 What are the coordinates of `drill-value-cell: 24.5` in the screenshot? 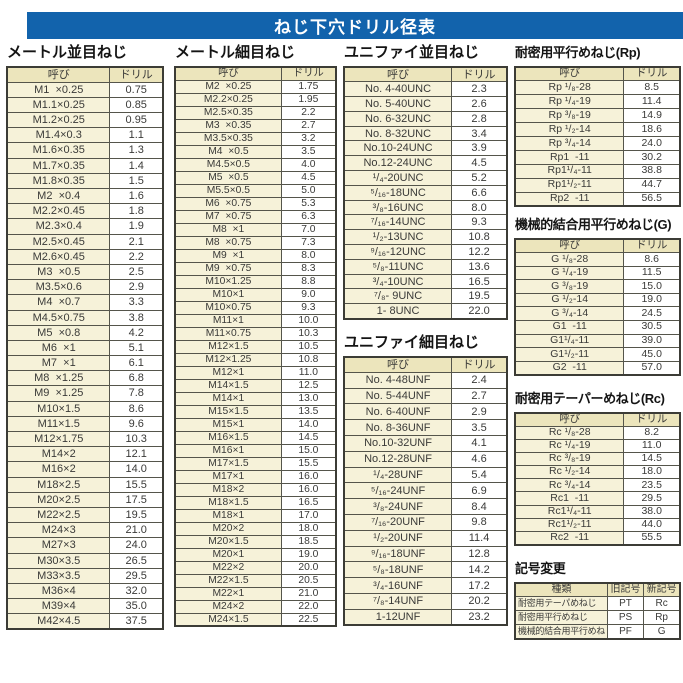 It's located at (652, 313).